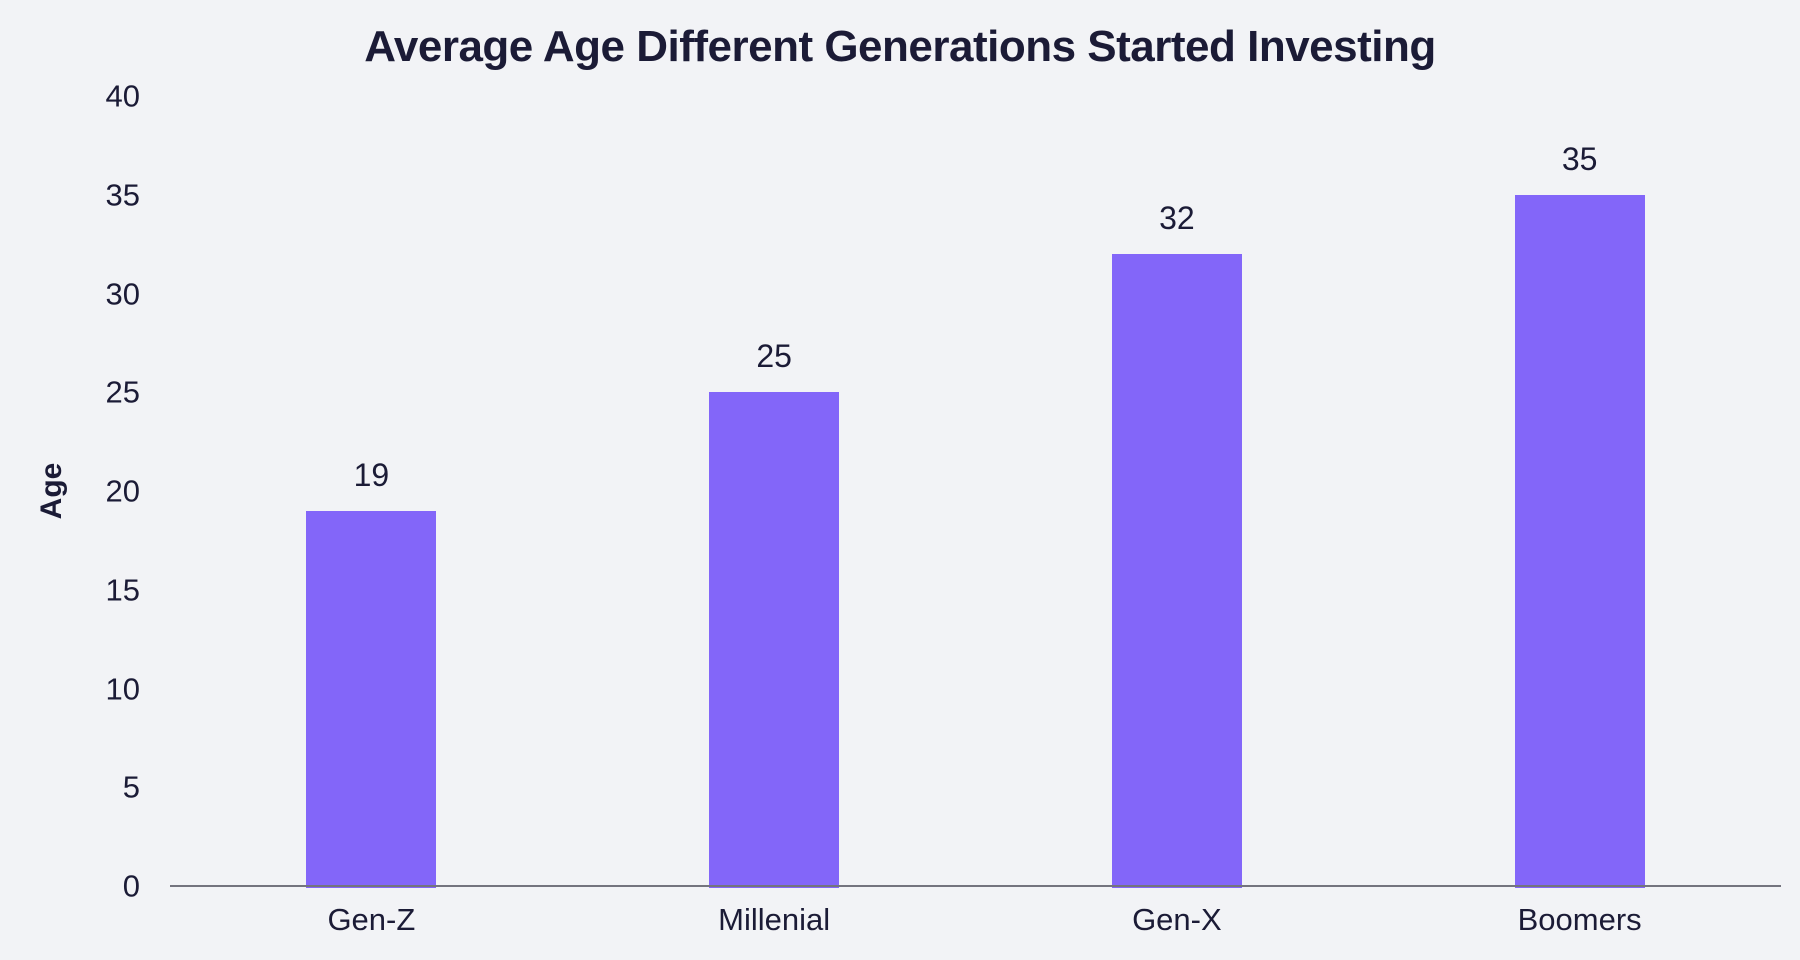 The height and width of the screenshot is (960, 1800). What do you see at coordinates (371, 699) in the screenshot?
I see `bar-gen-z` at bounding box center [371, 699].